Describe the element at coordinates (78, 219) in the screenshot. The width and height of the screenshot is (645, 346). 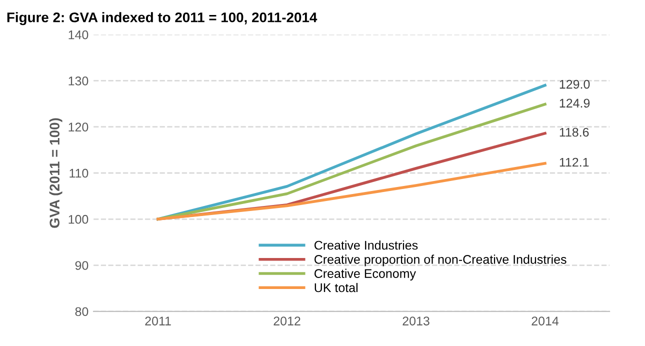
I see `y-tick-label: 100` at that location.